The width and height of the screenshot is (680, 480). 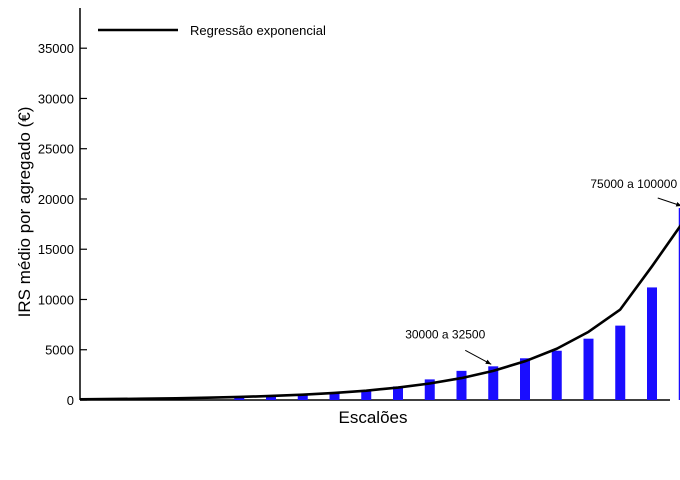 What do you see at coordinates (24, 212) in the screenshot?
I see `y-axis-label: IRS médio por agregado (€)` at bounding box center [24, 212].